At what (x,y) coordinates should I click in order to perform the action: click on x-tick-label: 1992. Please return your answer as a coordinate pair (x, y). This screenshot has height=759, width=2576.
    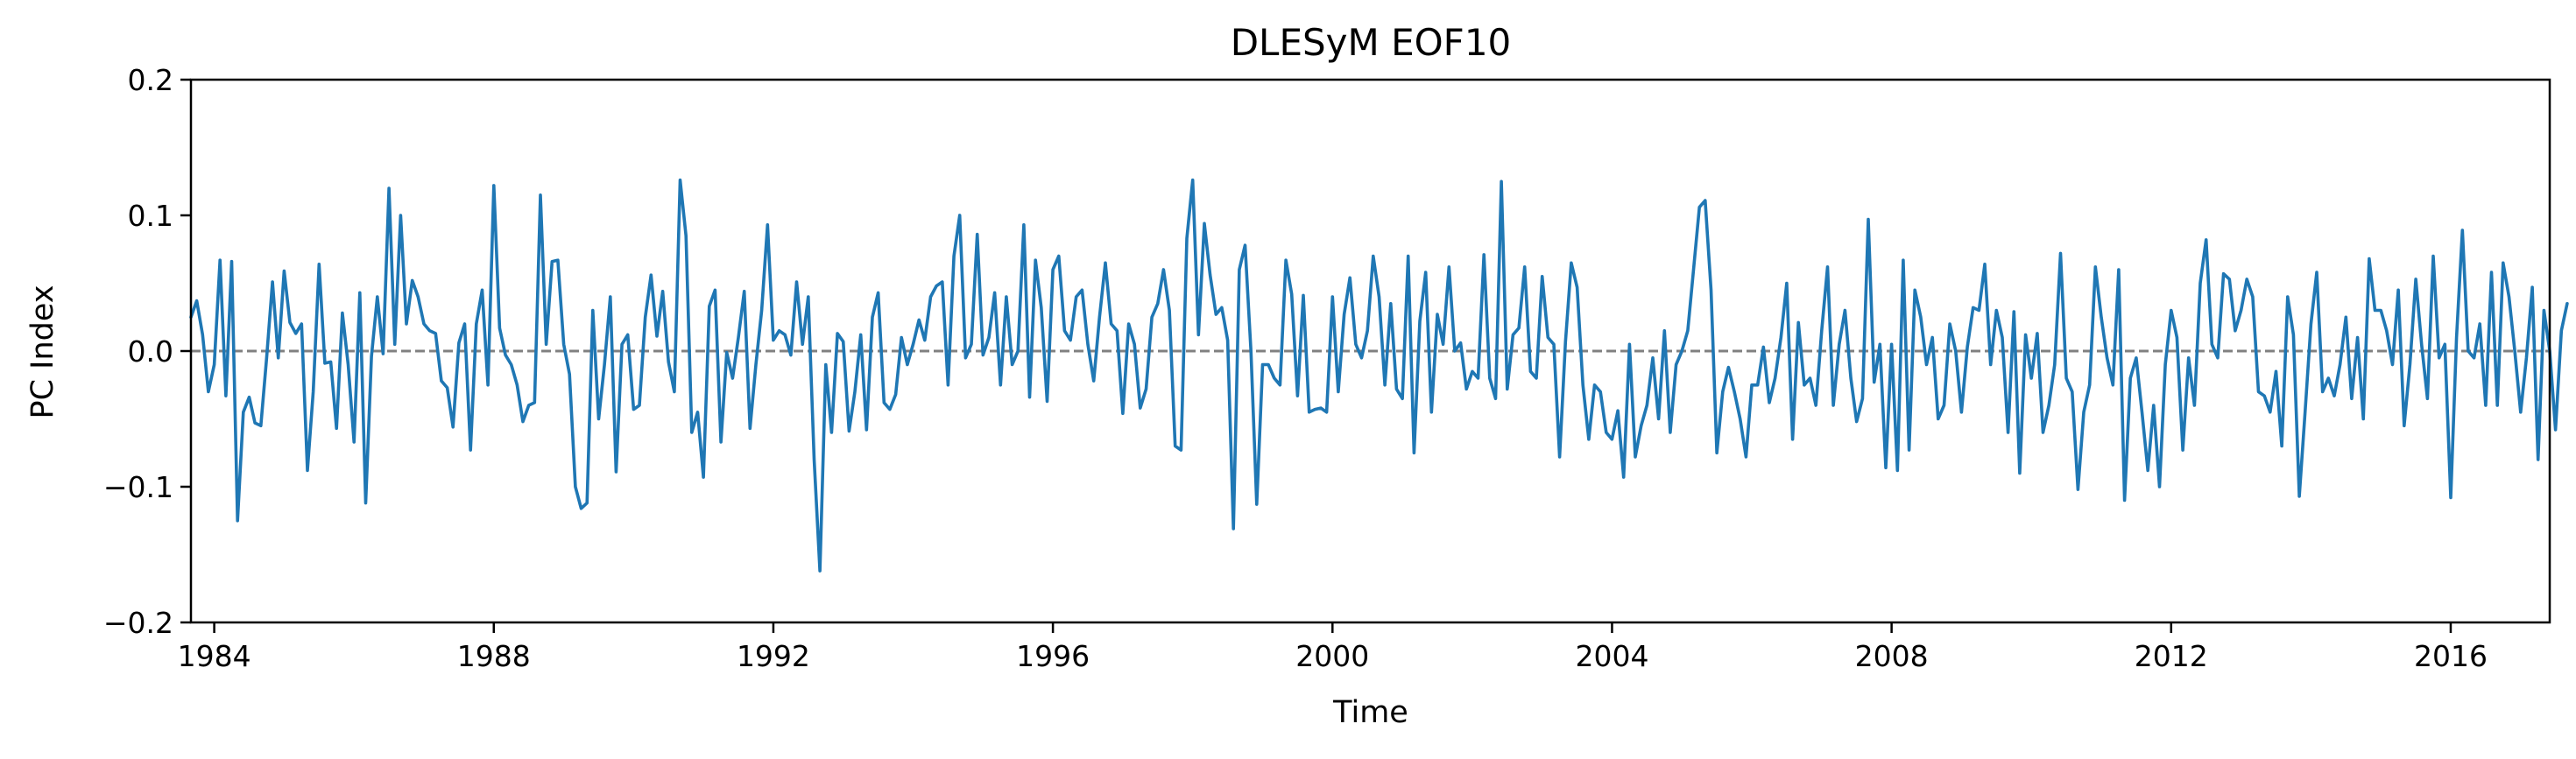
    Looking at the image, I should click on (773, 656).